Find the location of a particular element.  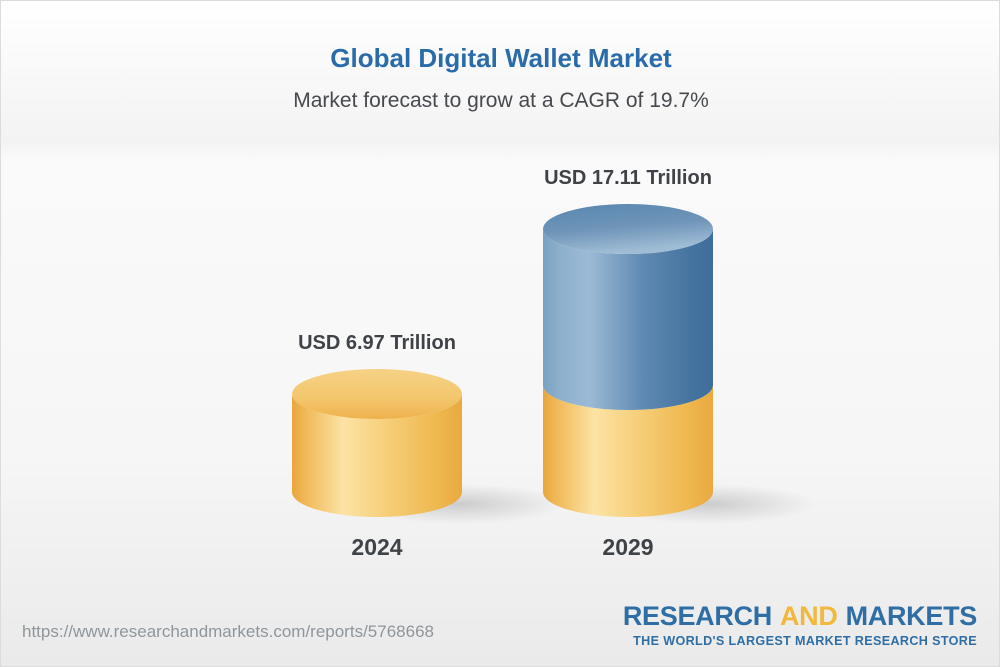

cylinder-2029 is located at coordinates (628, 360).